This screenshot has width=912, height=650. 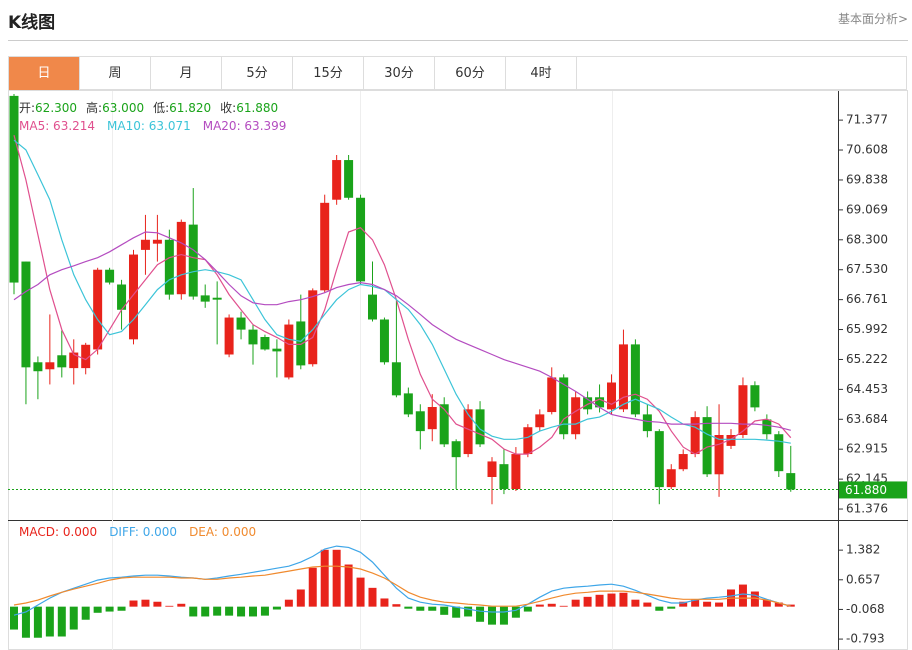 I want to click on ma-legend: MA5: 63.214 MA10: 63.071 MA20: 63.399, so click(x=152, y=126).